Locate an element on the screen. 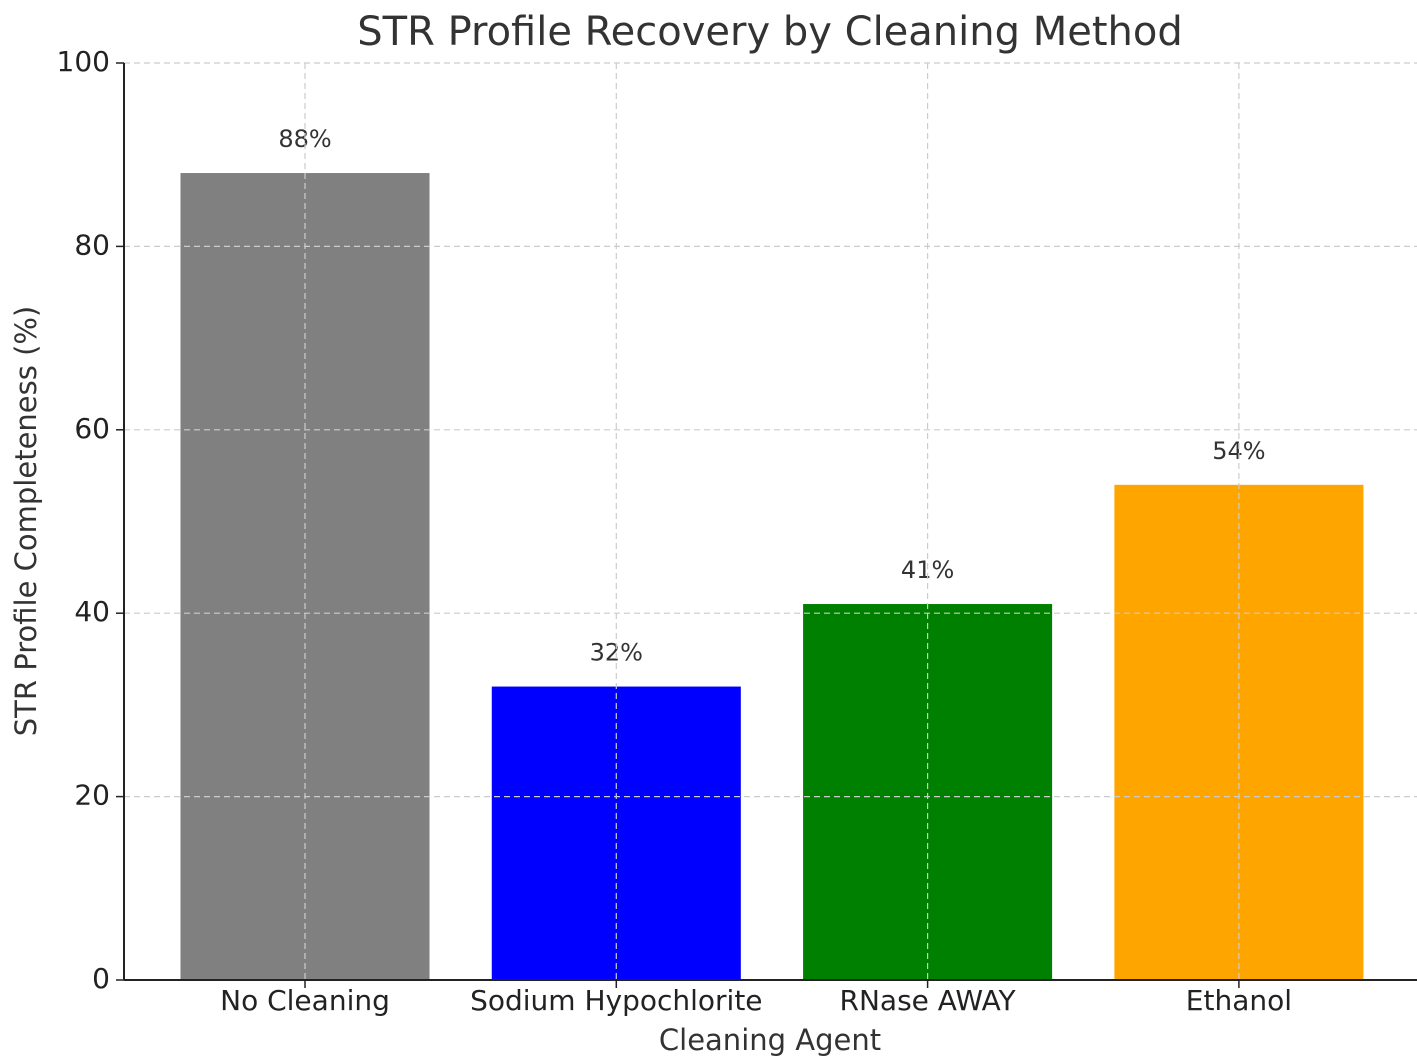 This screenshot has height=1059, width=1417. value-label: 54% is located at coordinates (1238, 451).